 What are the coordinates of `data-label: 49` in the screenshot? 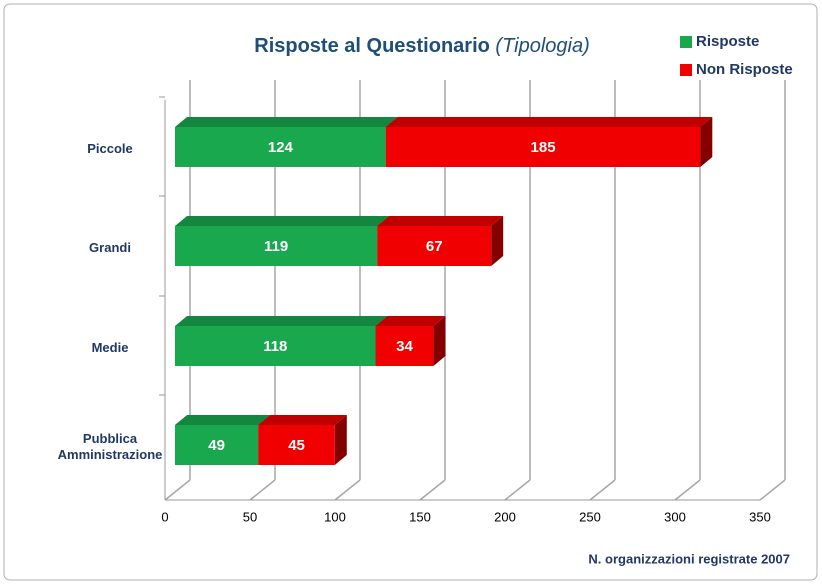 It's located at (216, 445).